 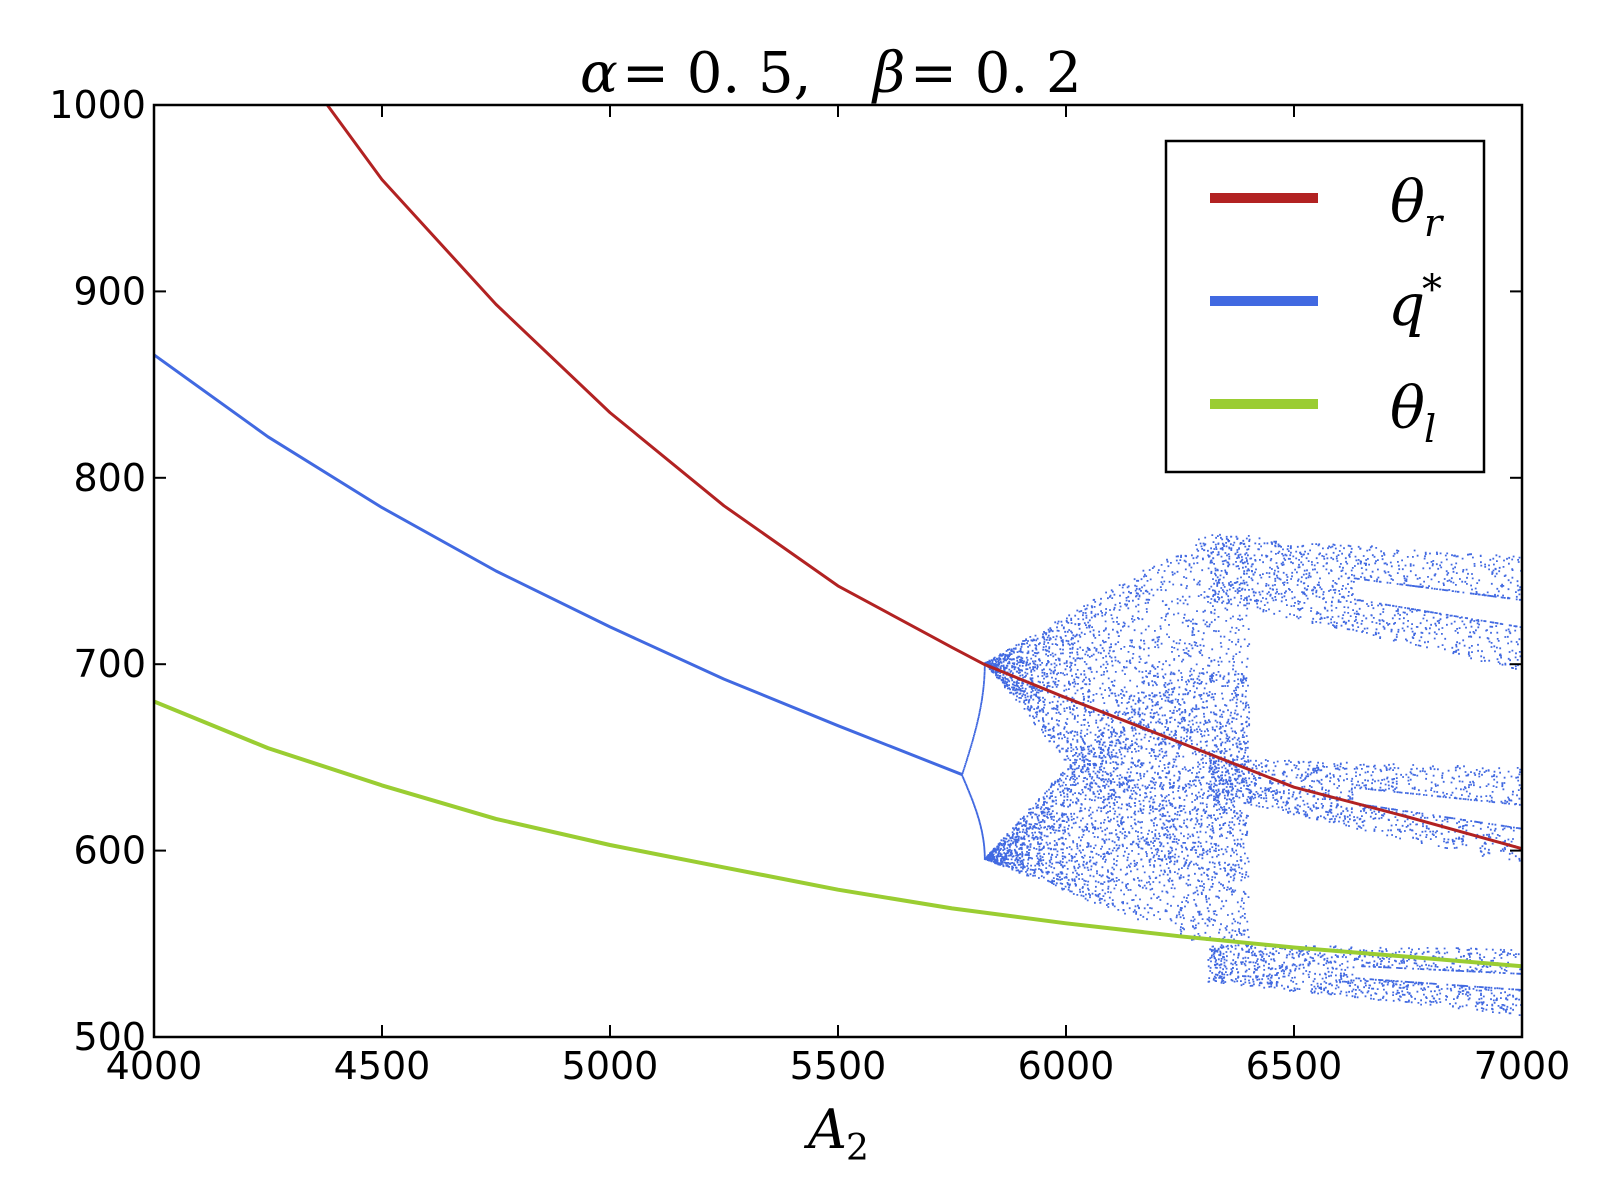 I want to click on legend-label-q-star: q, so click(x=1406, y=305).